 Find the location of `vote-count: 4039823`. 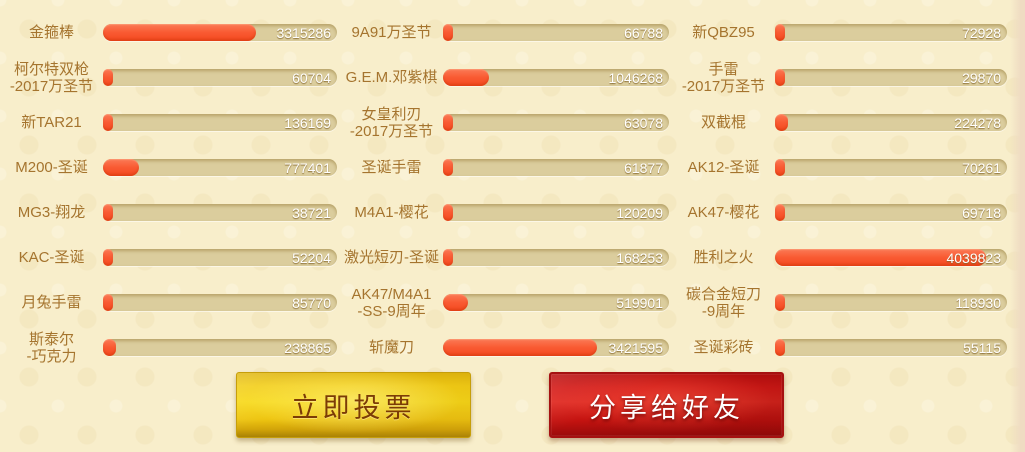

vote-count: 4039823 is located at coordinates (973, 258).